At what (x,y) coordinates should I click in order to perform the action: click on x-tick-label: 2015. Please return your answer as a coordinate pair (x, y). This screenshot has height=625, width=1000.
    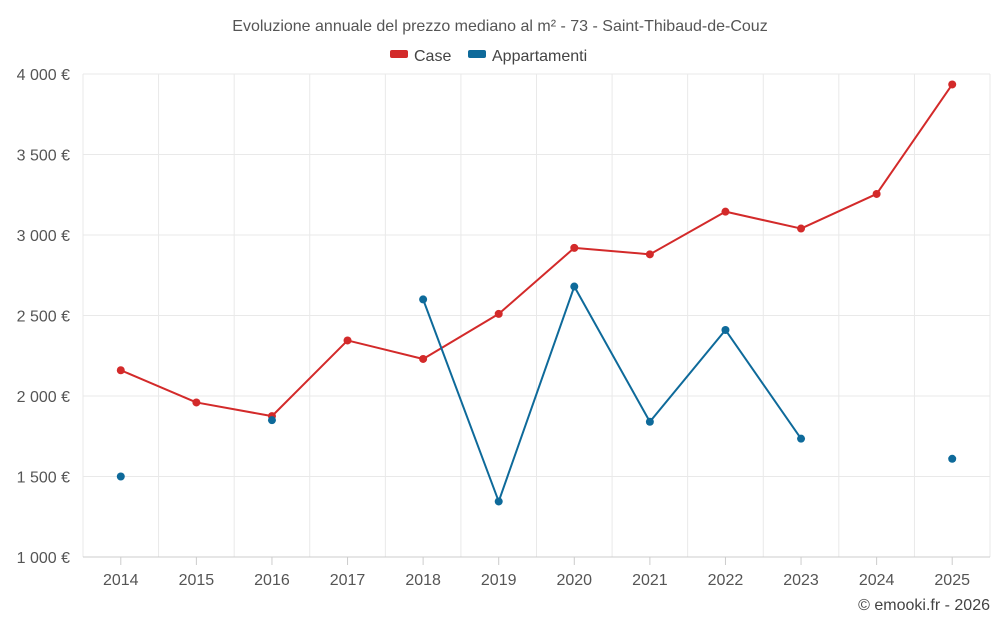
    Looking at the image, I should click on (197, 580).